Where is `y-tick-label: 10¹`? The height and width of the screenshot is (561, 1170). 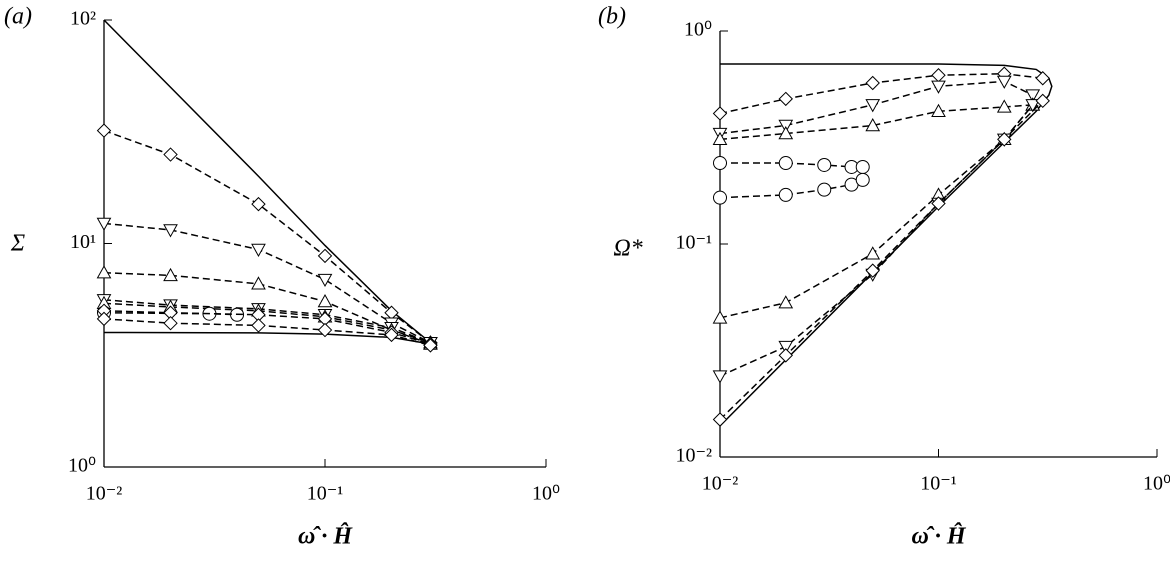
y-tick-label: 10¹ is located at coordinates (83, 242).